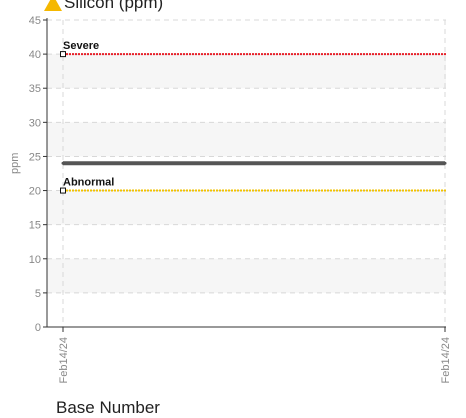  I want to click on x-axis-label: Base Number, so click(108, 407).